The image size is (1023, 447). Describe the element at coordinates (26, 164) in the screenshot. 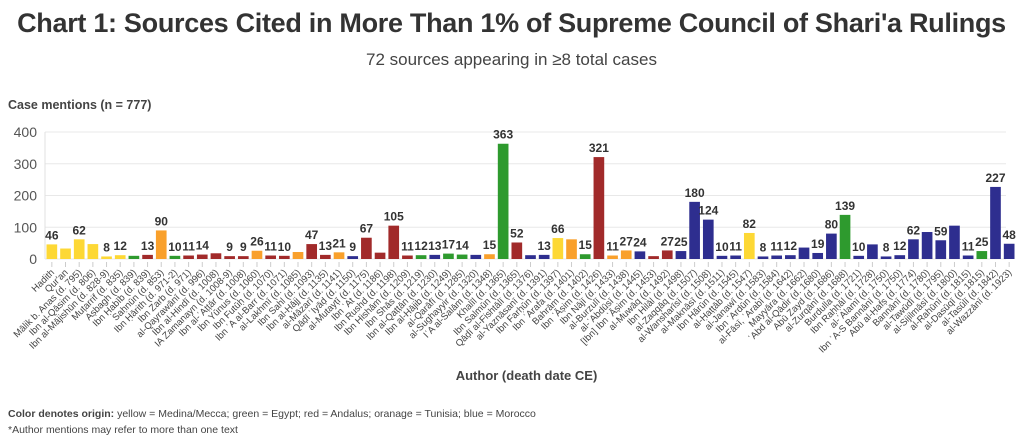

I see `y-tick-label: 300` at that location.